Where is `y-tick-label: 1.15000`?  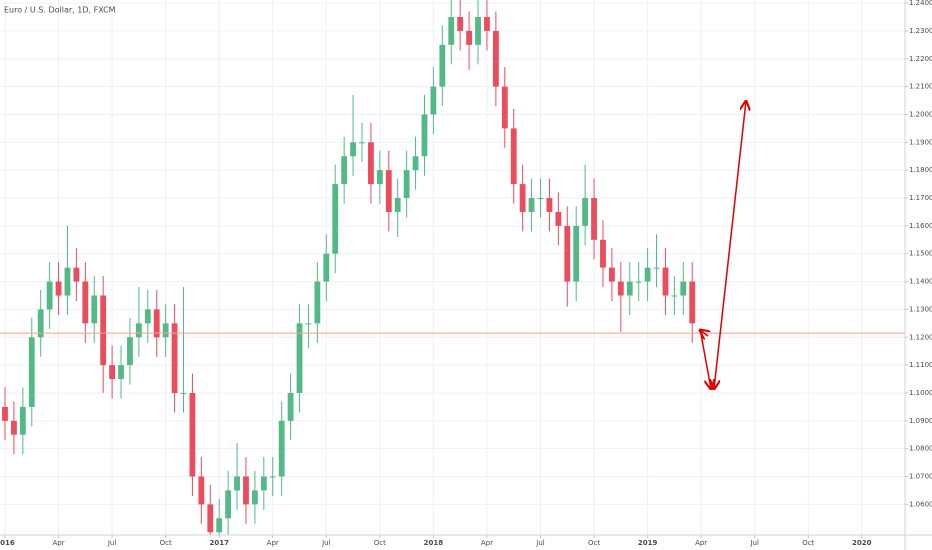 y-tick-label: 1.15000 is located at coordinates (920, 254).